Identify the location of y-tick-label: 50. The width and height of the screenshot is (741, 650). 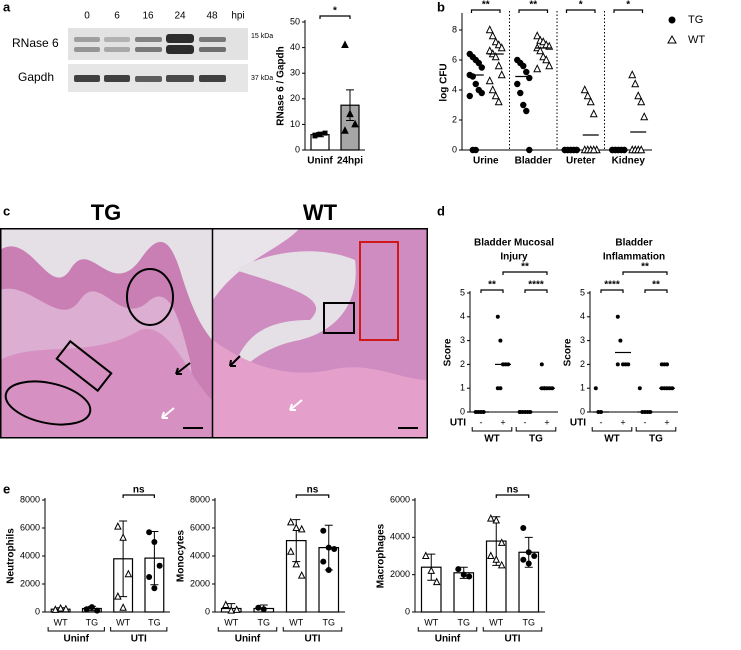
(295, 21).